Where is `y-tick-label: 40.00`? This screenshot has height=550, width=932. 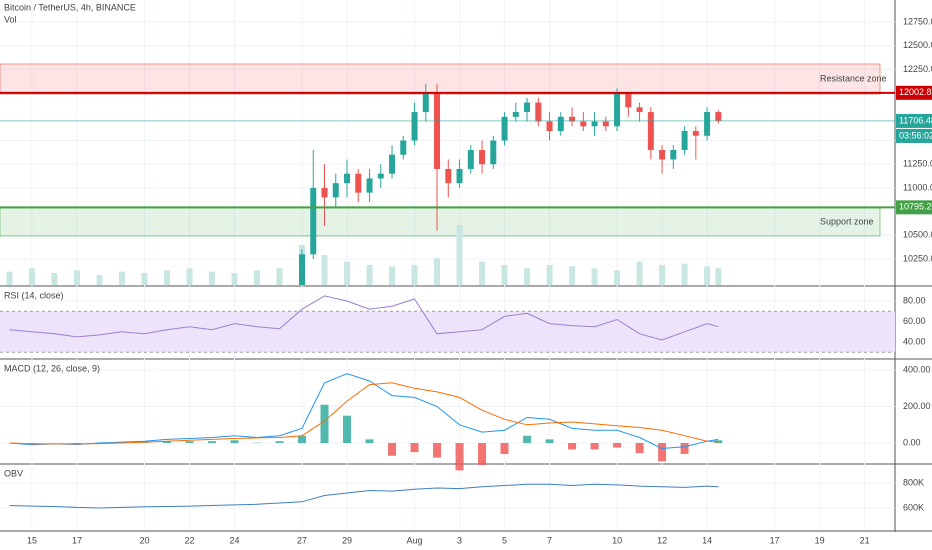 y-tick-label: 40.00 is located at coordinates (914, 341).